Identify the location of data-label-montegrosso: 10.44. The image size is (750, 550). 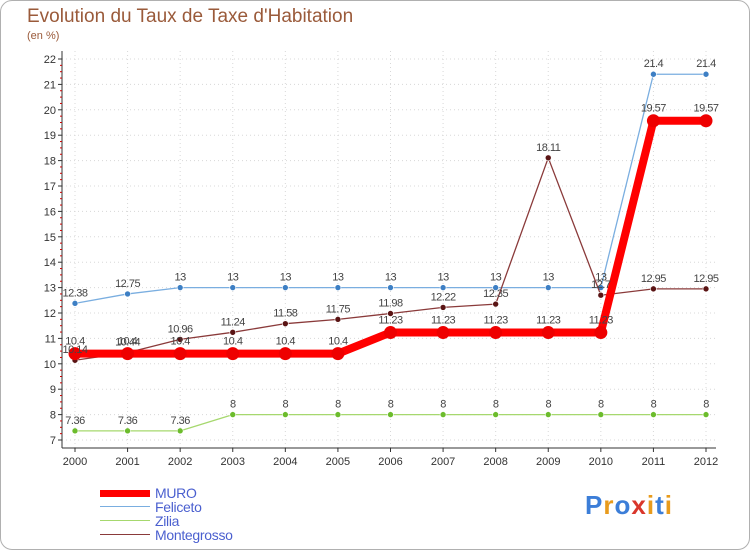
(127, 343).